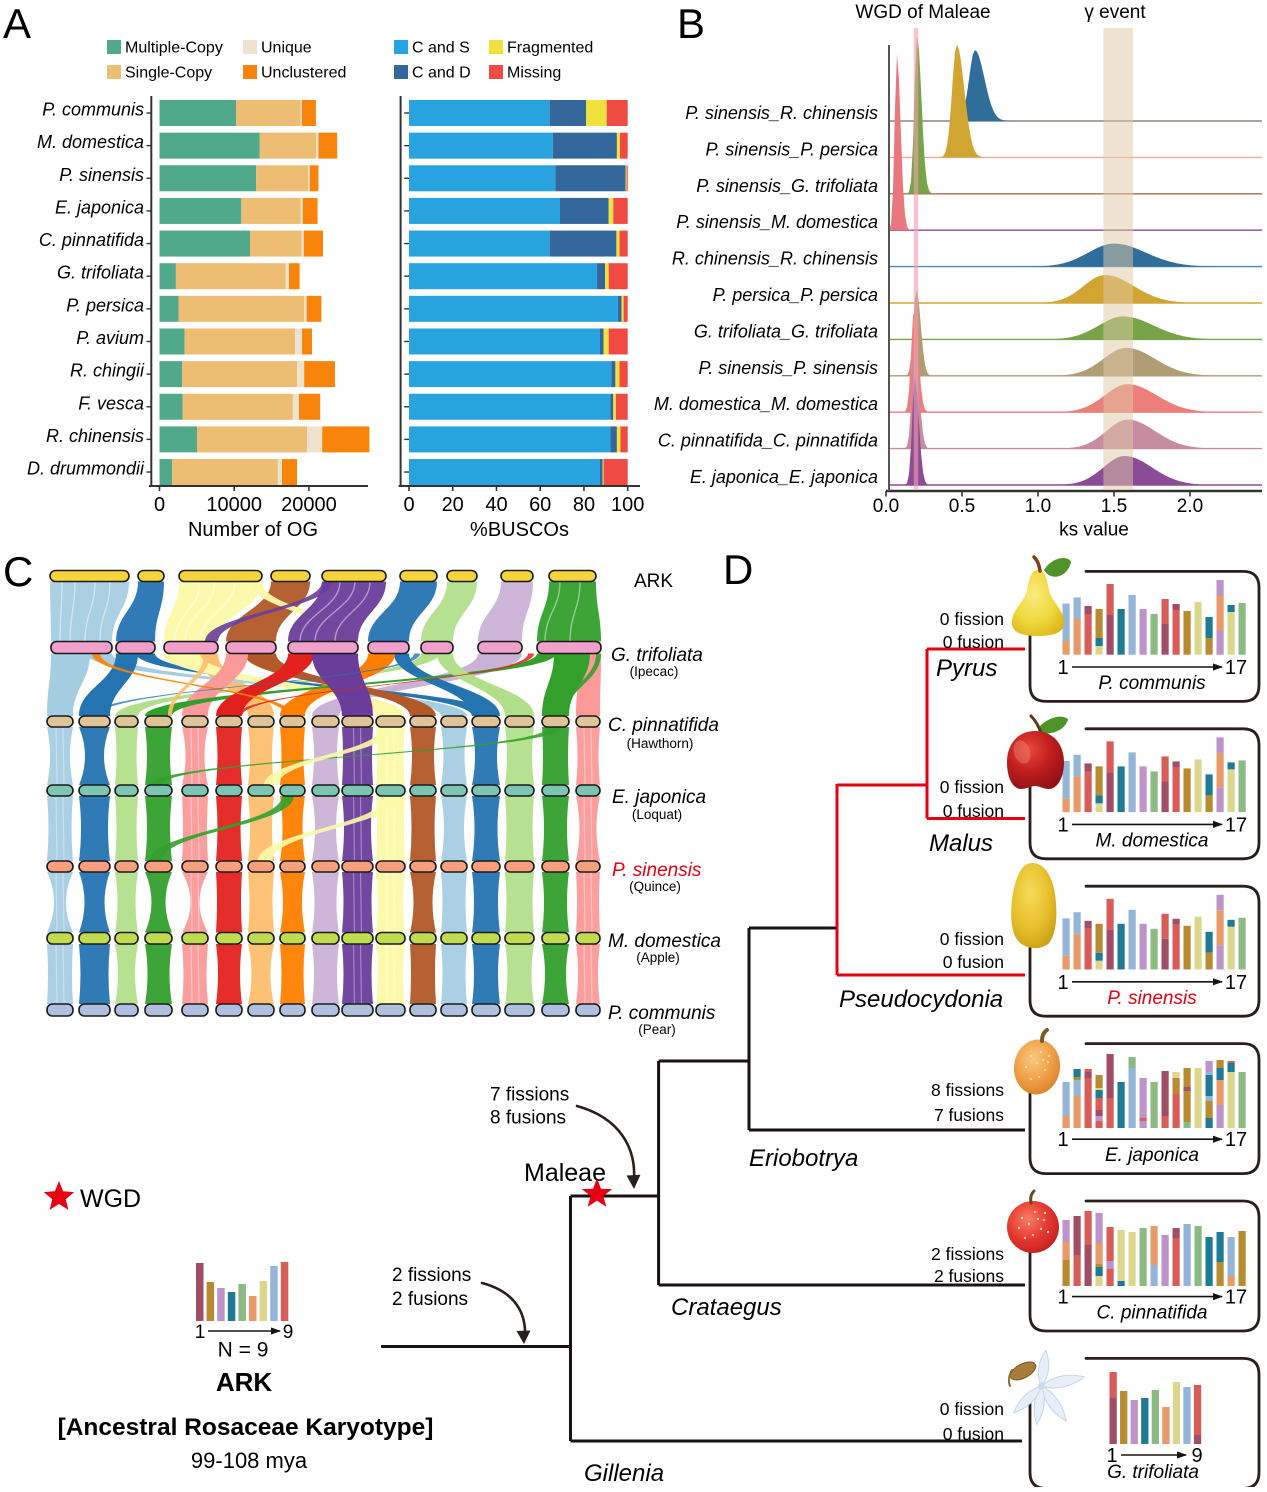 The image size is (1267, 1492). What do you see at coordinates (107, 371) in the screenshot?
I see `svg-text: R. chingii` at bounding box center [107, 371].